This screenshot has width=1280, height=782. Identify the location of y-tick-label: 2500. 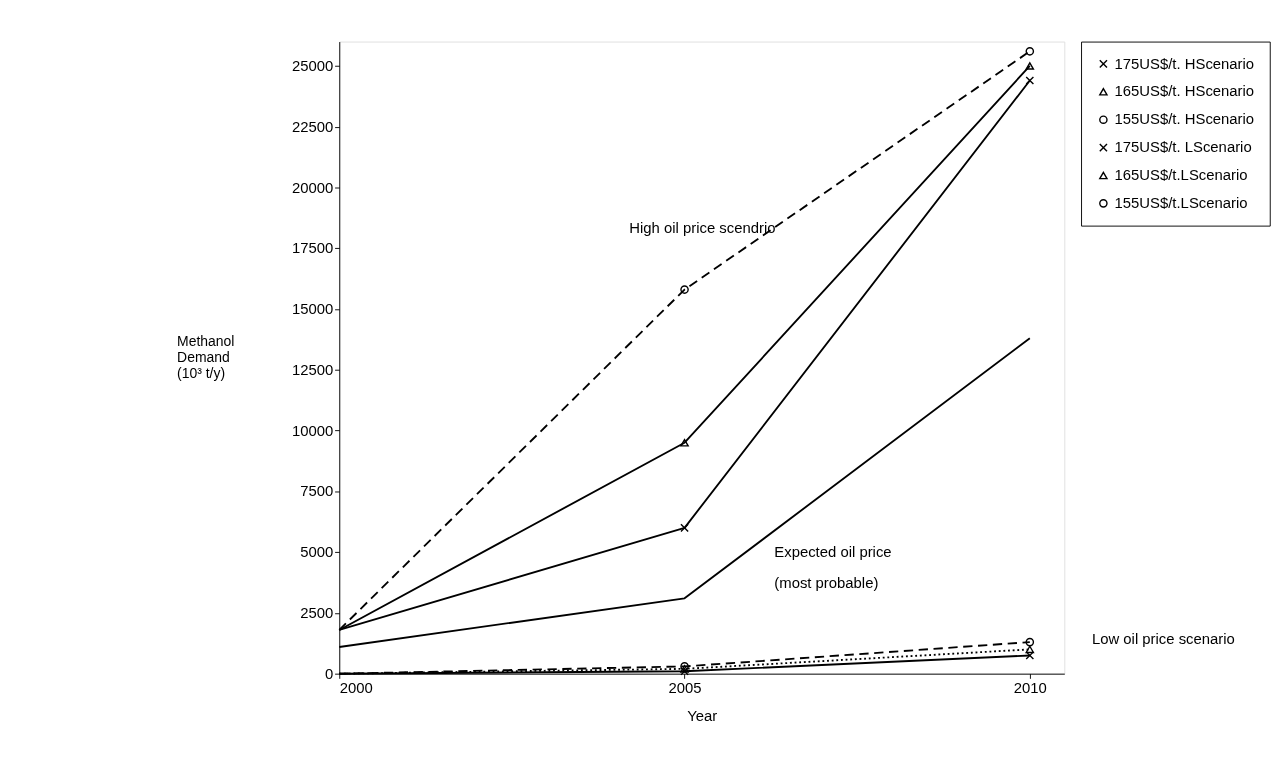
(317, 613).